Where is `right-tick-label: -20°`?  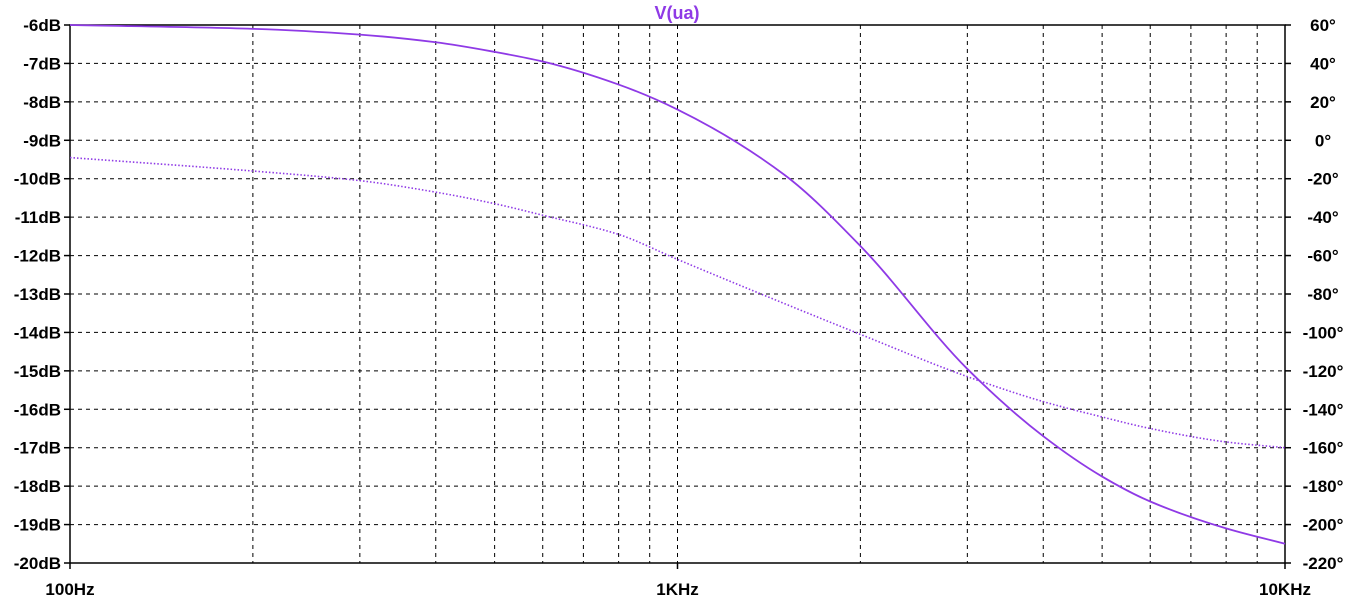 right-tick-label: -20° is located at coordinates (1323, 179).